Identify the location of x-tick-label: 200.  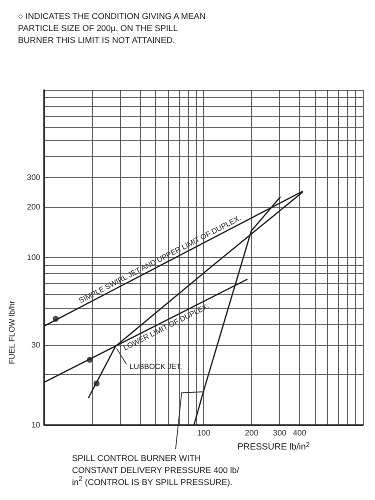
(251, 433).